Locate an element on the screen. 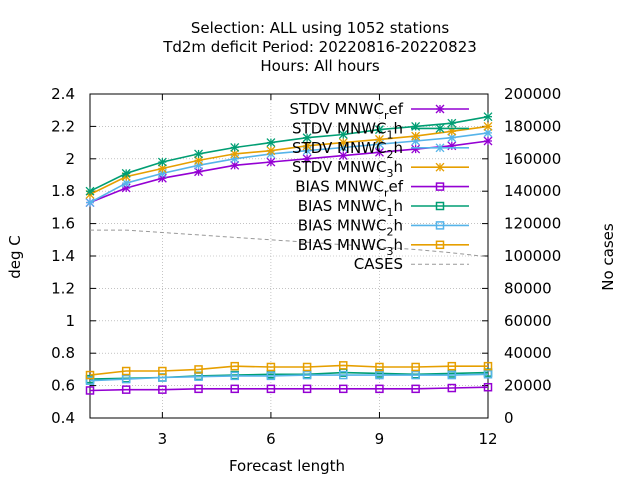 This screenshot has height=480, width=640. legend-entry-bias-mnwc-1h: BIAS MNWC1h is located at coordinates (383, 208).